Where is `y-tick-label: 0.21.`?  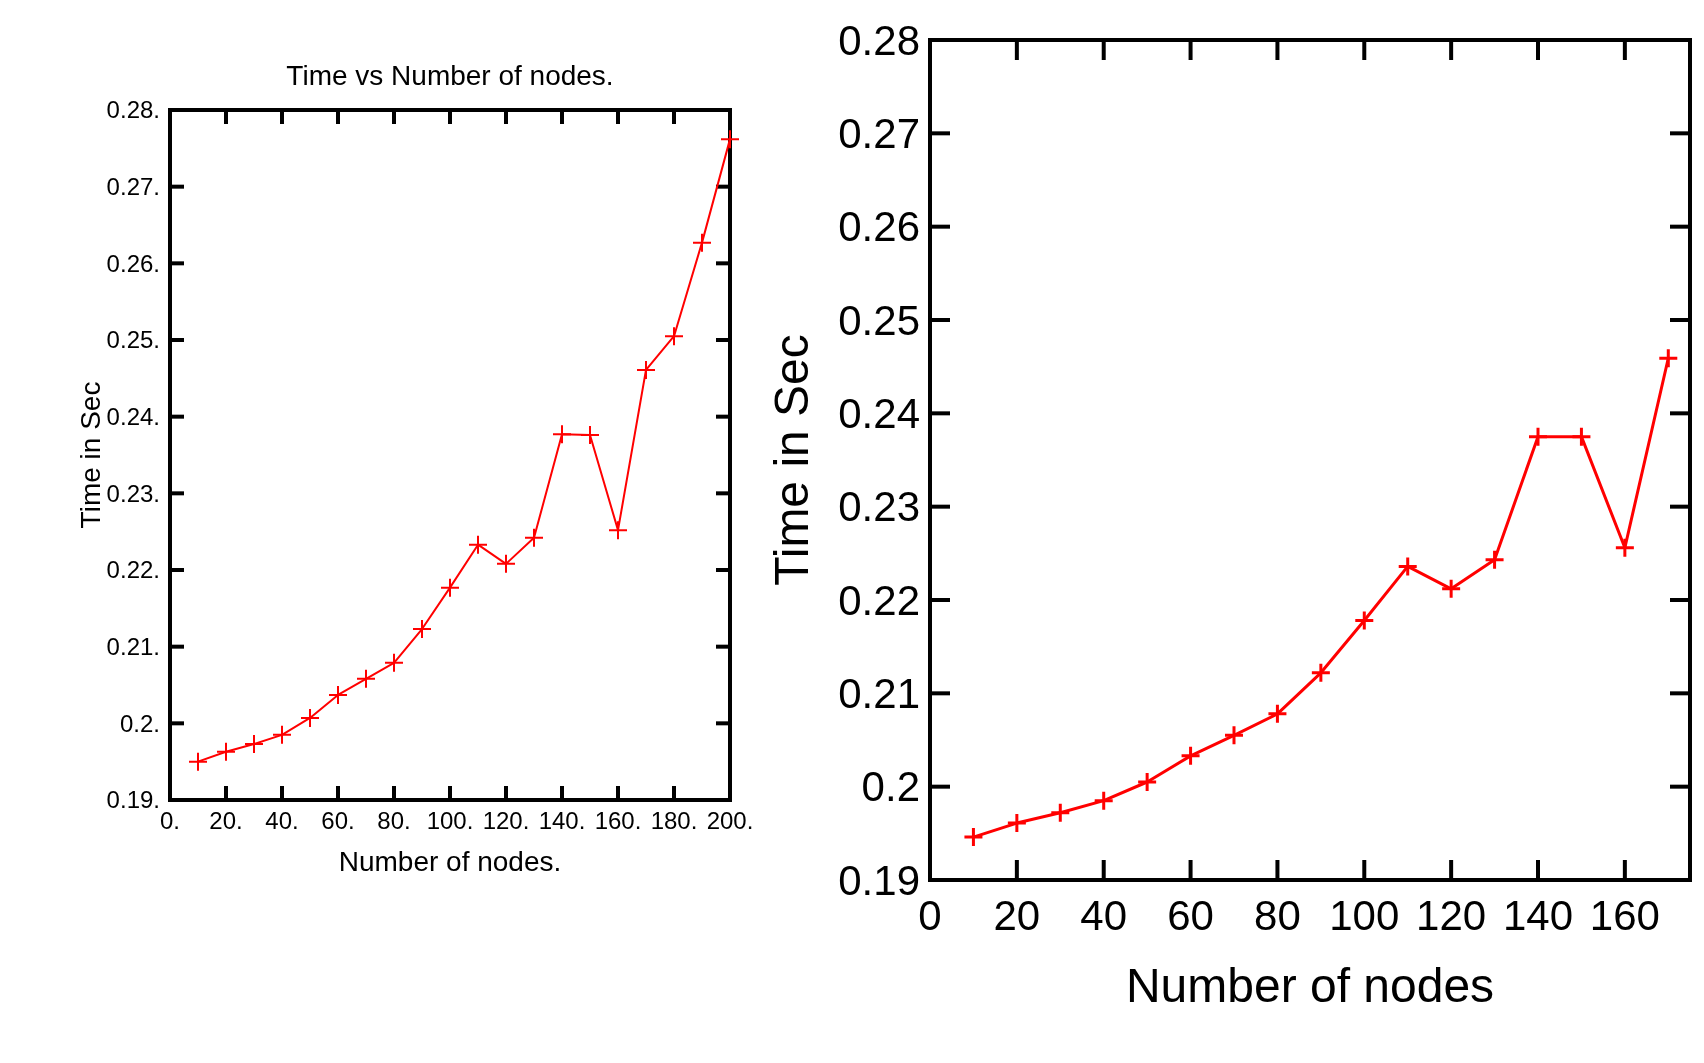
y-tick-label: 0.21. is located at coordinates (133, 647).